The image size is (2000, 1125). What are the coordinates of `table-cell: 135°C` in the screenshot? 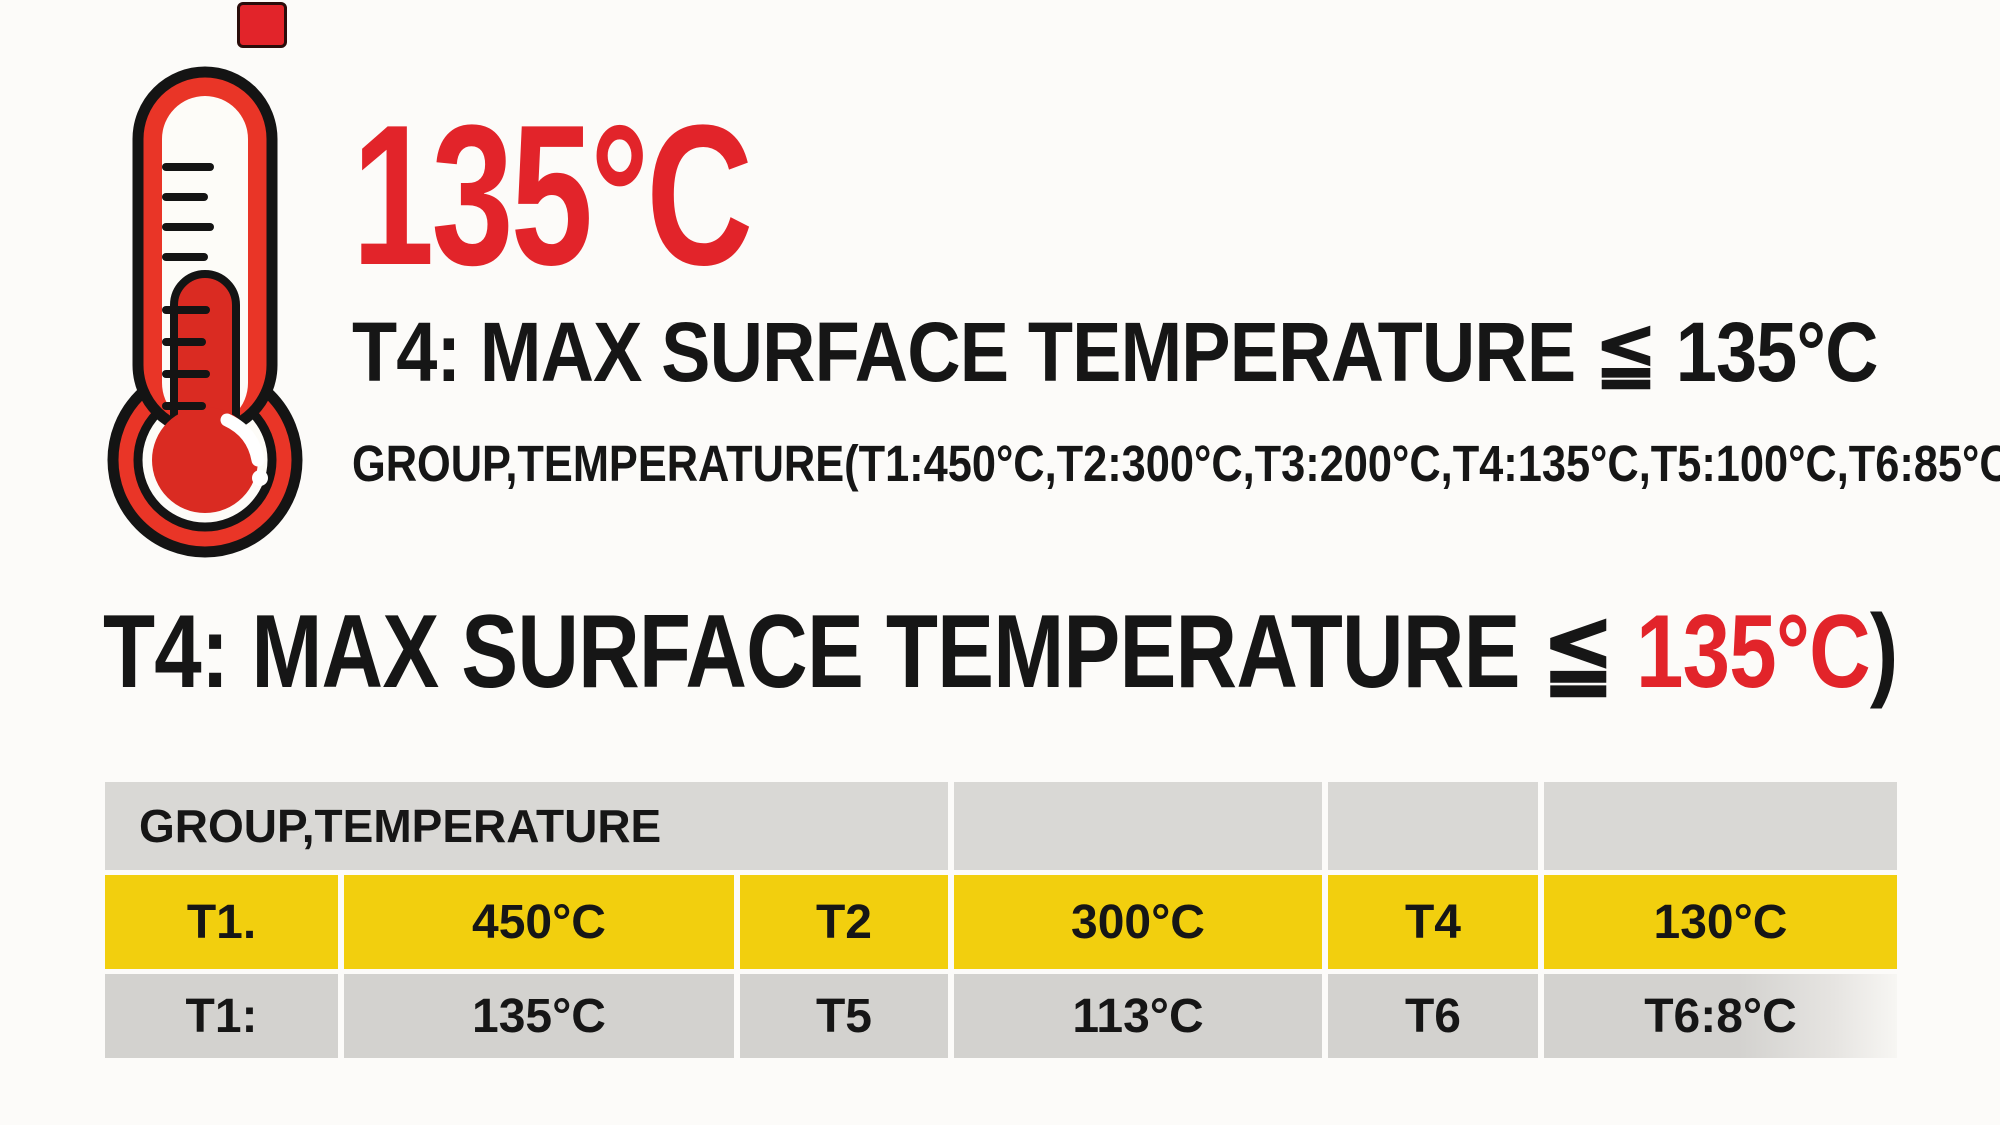 It's located at (539, 1016).